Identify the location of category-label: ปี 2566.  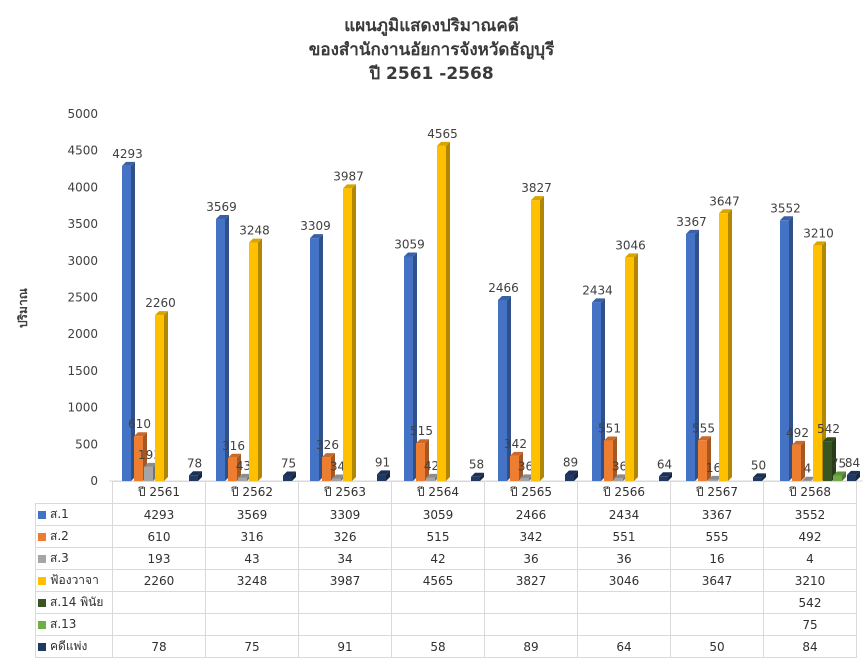
(624, 492).